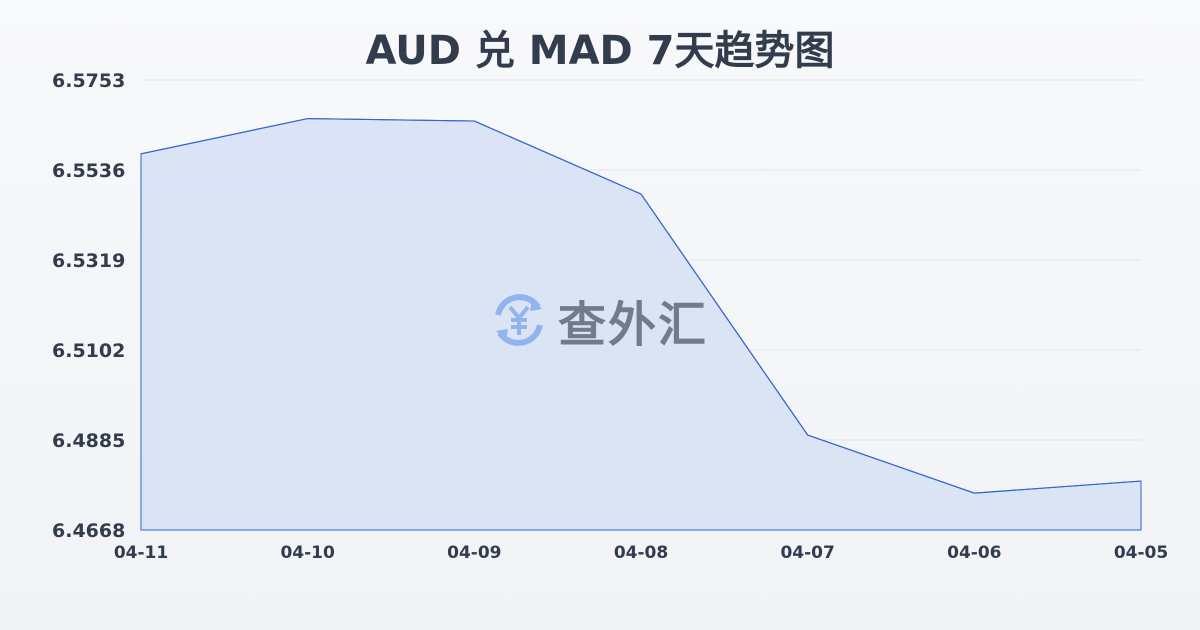 The width and height of the screenshot is (1200, 630). I want to click on y-tick-label: 6.4885, so click(88, 441).